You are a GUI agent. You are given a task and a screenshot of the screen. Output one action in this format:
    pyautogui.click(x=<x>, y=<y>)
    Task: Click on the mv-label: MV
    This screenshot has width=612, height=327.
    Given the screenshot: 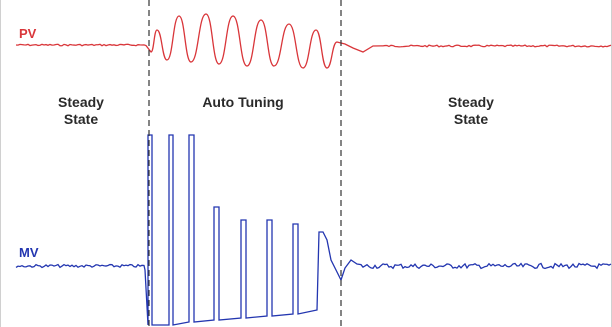 What is the action you would take?
    pyautogui.click(x=29, y=252)
    